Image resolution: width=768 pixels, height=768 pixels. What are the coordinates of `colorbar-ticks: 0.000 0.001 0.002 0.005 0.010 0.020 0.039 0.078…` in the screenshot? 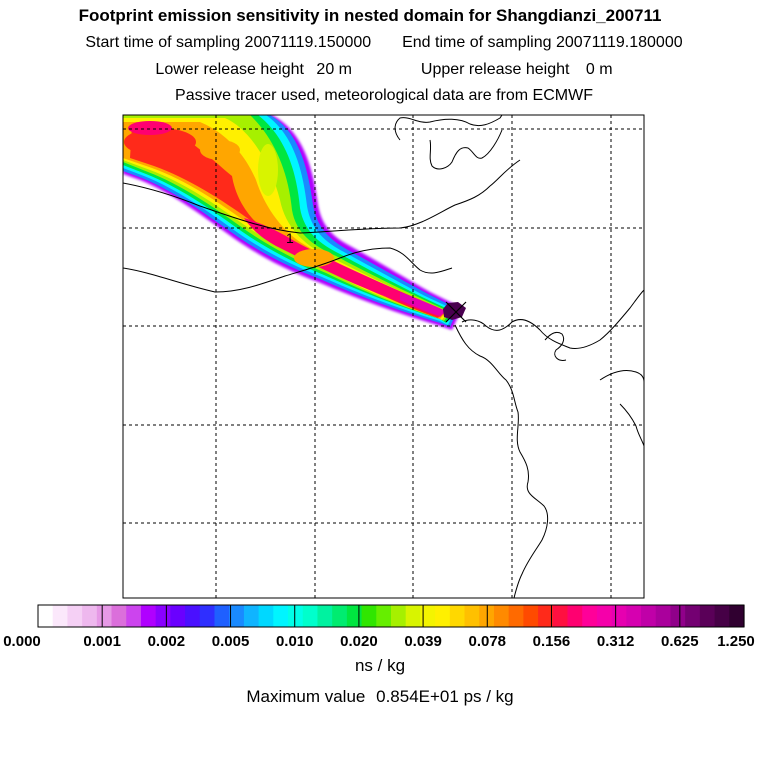 It's located at (379, 641).